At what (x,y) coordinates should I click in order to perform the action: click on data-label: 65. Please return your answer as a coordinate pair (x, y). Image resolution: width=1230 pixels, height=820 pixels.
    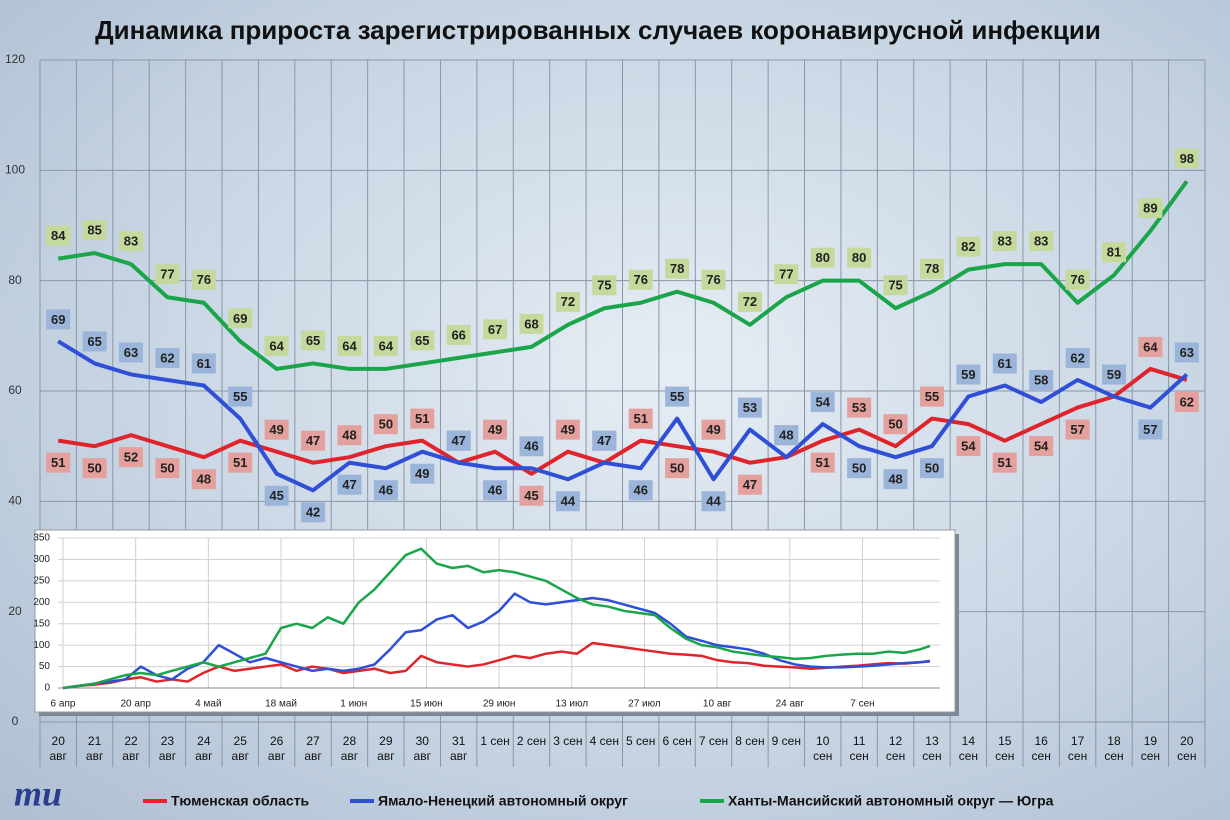
    Looking at the image, I should click on (94, 341).